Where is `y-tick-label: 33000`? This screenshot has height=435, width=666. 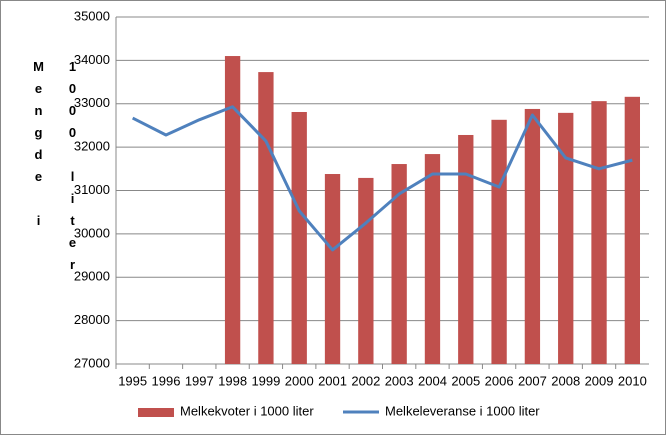
y-tick-label: 33000 is located at coordinates (92, 102).